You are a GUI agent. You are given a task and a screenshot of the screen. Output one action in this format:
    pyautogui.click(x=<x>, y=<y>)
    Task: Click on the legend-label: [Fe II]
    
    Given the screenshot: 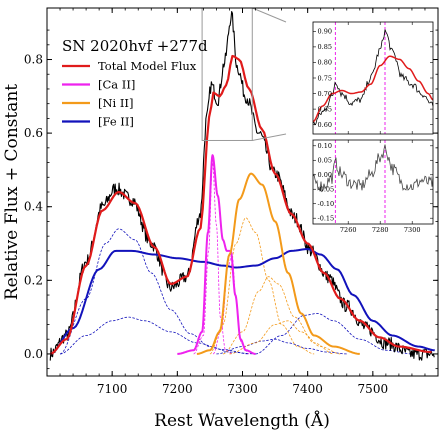 What is the action you would take?
    pyautogui.click(x=116, y=122)
    